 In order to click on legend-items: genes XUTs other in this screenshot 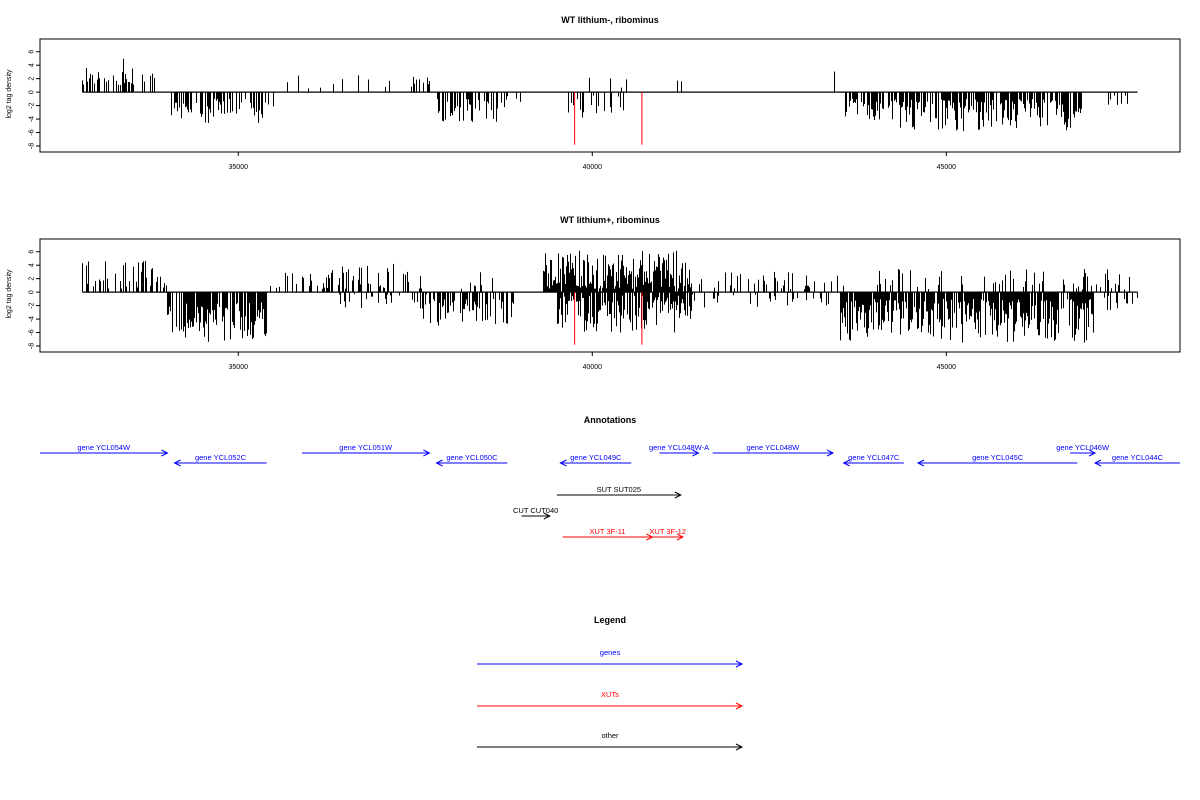, I will do `click(610, 699)`.